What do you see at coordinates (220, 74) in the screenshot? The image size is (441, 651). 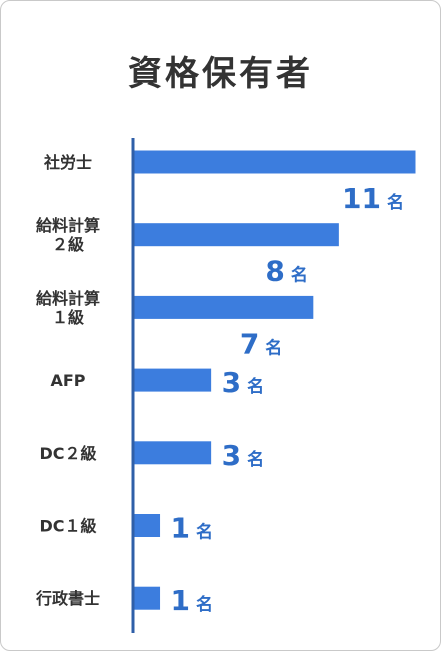 I see `chart-title: 資格保有者` at bounding box center [220, 74].